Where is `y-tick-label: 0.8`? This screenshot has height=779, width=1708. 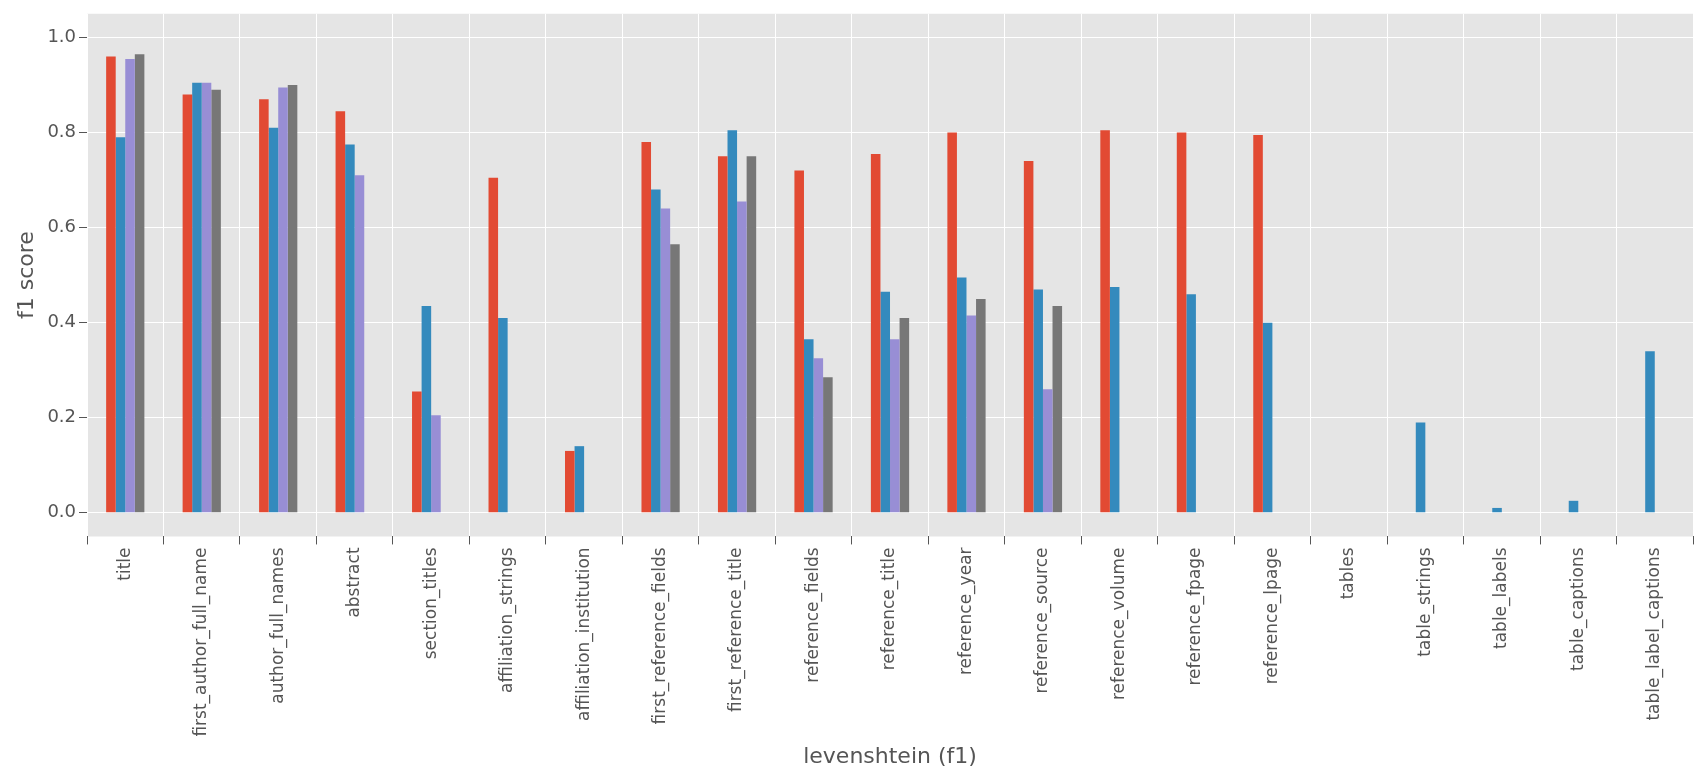 y-tick-label: 0.8 is located at coordinates (62, 131).